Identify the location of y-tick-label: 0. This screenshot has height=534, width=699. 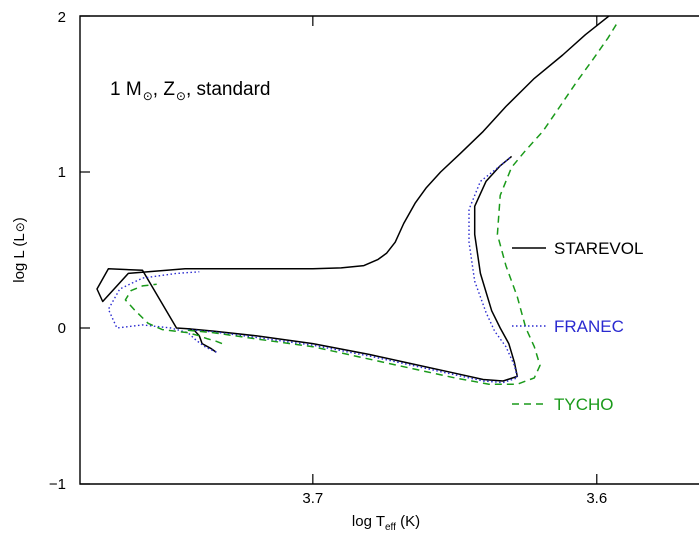
(62, 328).